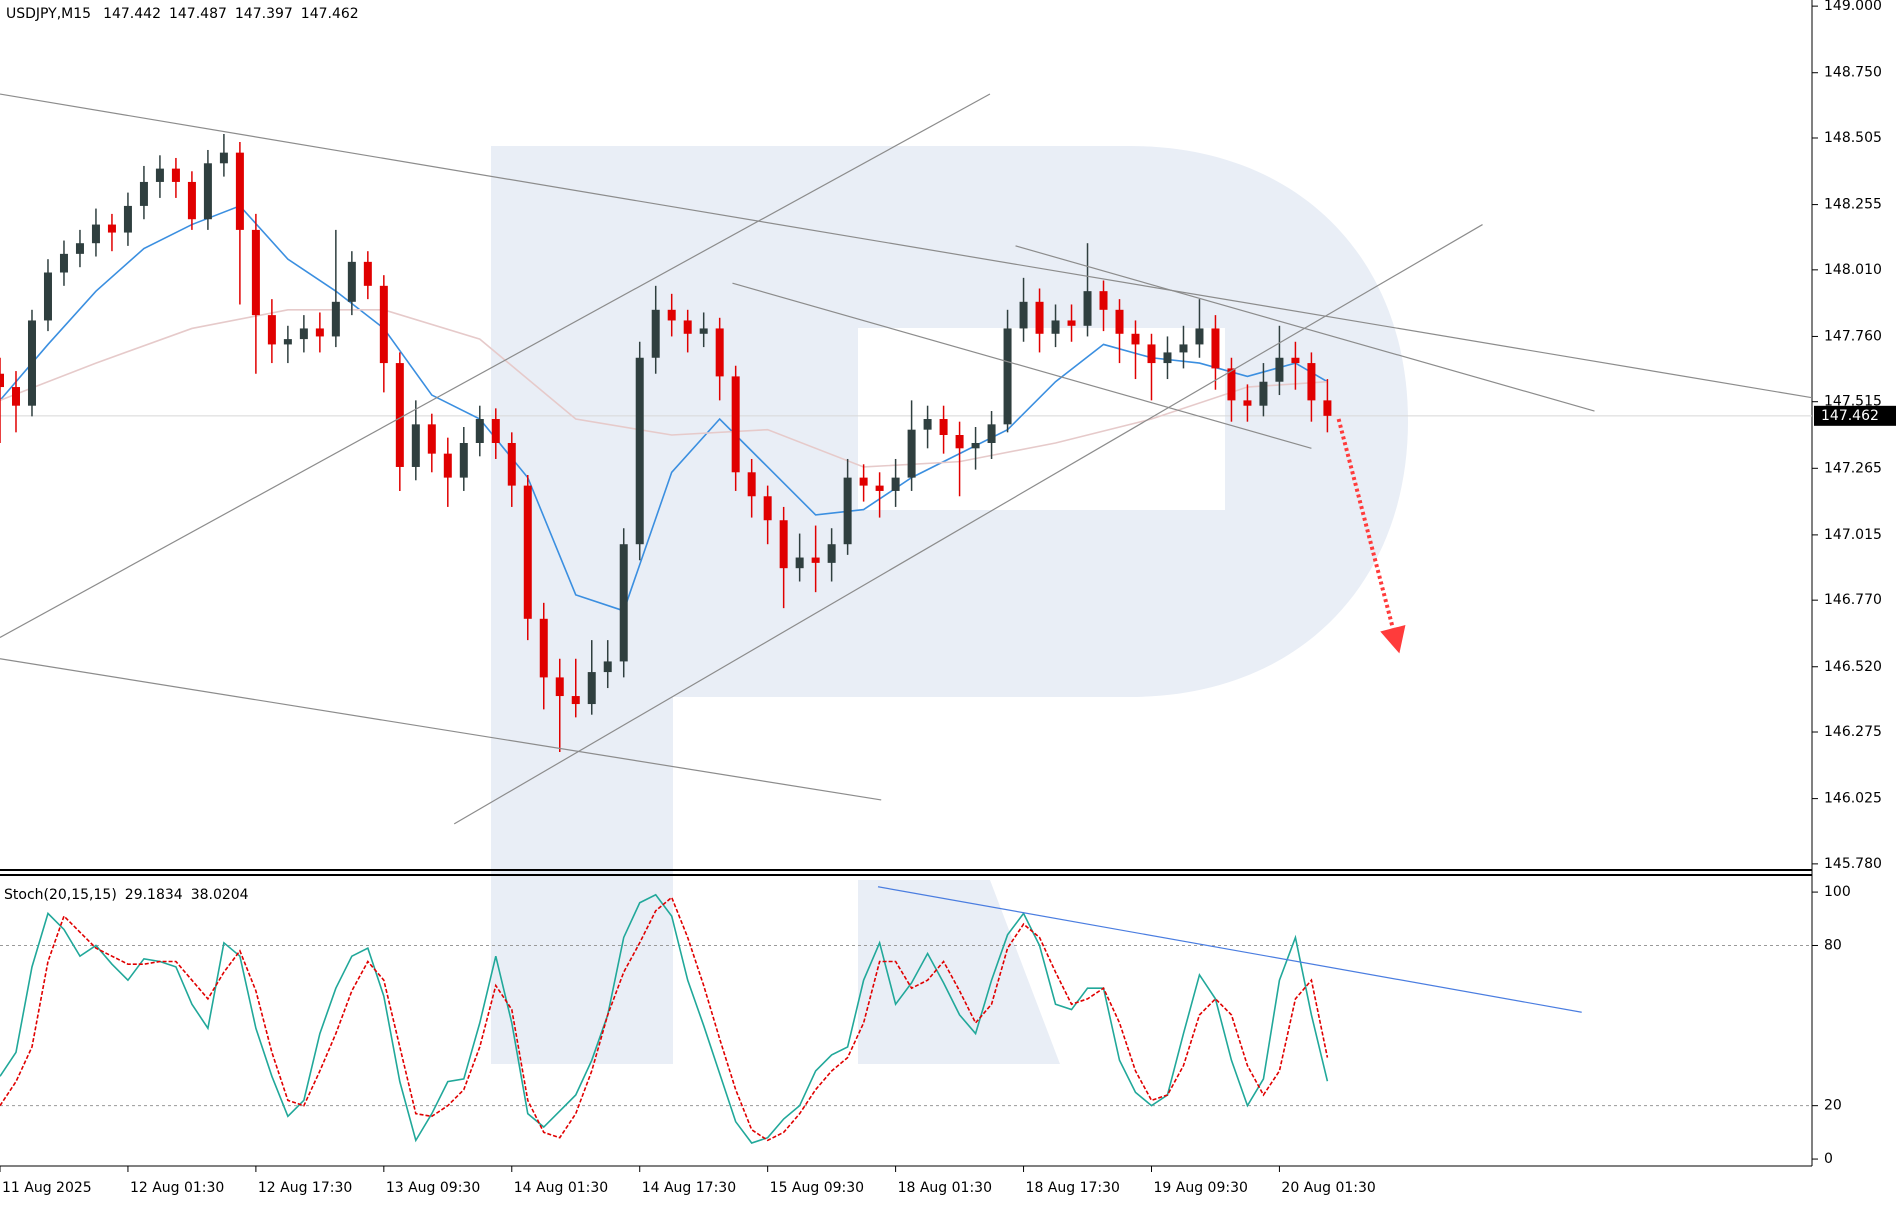 The height and width of the screenshot is (1208, 1899). Describe the element at coordinates (1853, 73) in the screenshot. I see `y-tick-label: 148.750` at that location.